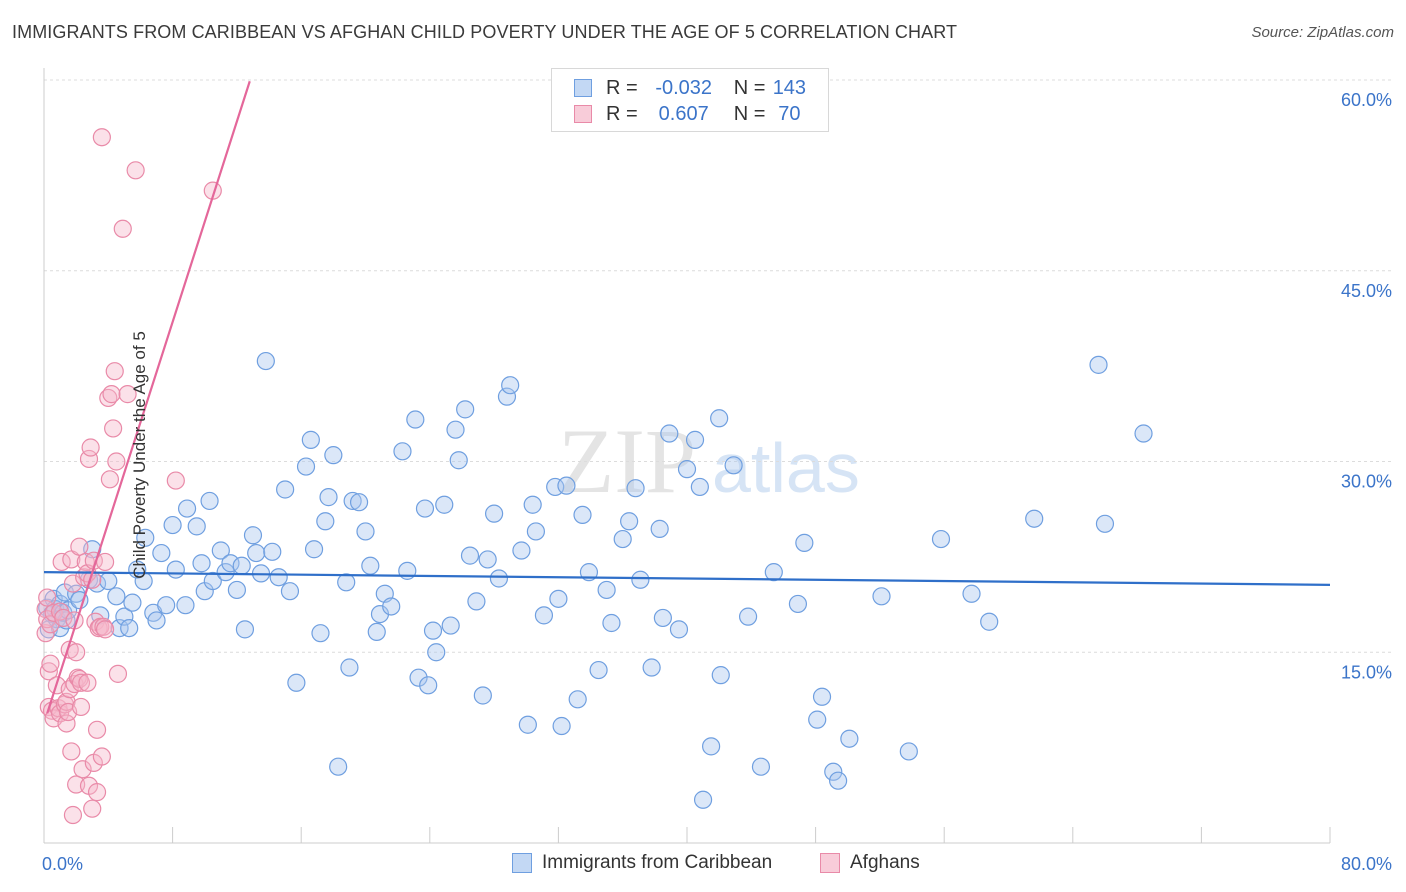 This screenshot has width=1406, height=892. What do you see at coordinates (1366, 672) in the screenshot?
I see `y-tick-label: 15.0%` at bounding box center [1366, 672].